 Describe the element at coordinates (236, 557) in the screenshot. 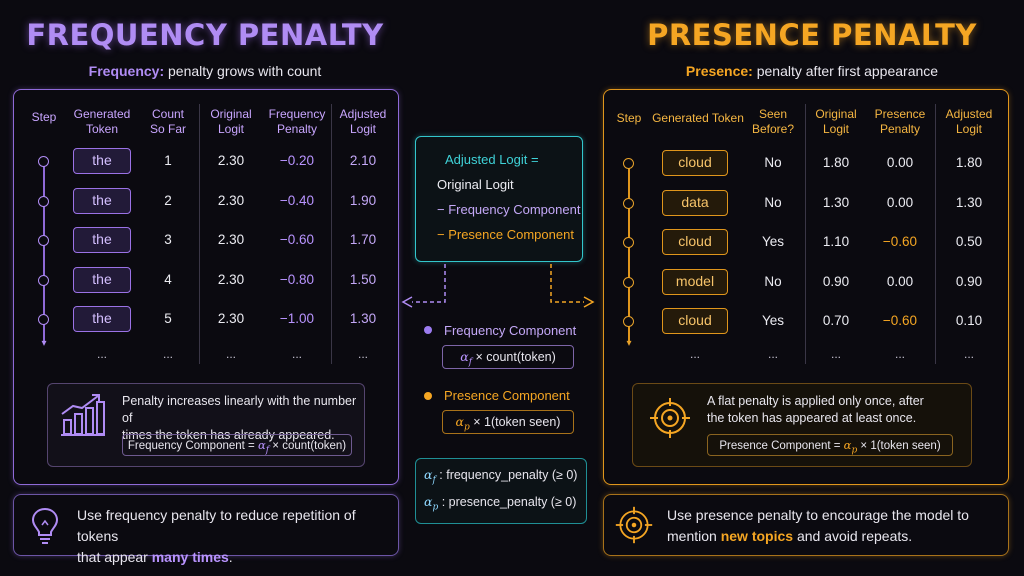

I see `freq-tip-line2: that appear many times.` at that location.